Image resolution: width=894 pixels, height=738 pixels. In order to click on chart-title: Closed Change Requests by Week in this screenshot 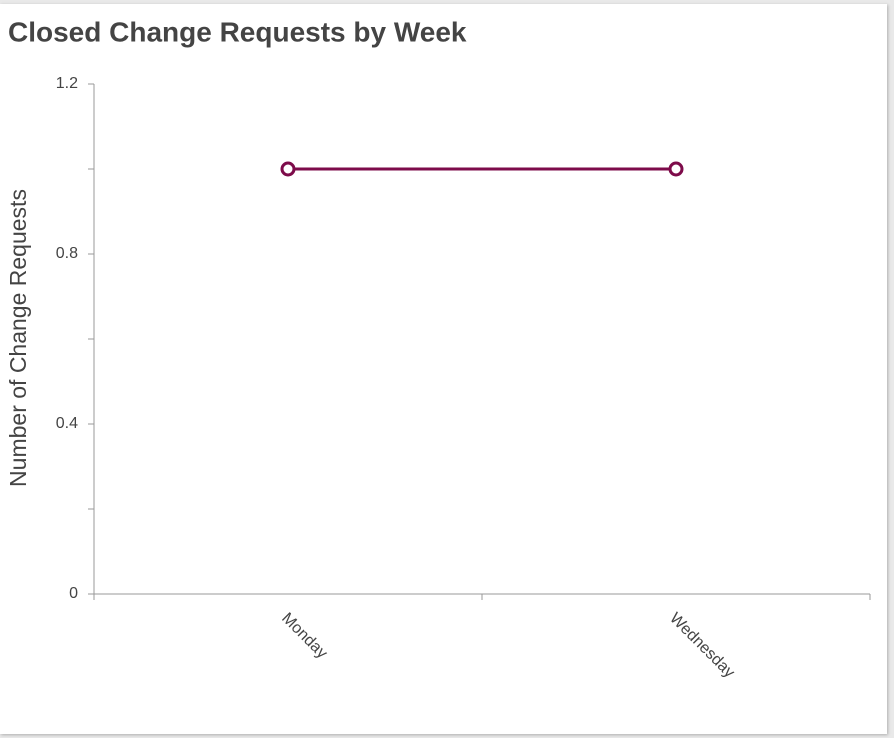, I will do `click(237, 31)`.